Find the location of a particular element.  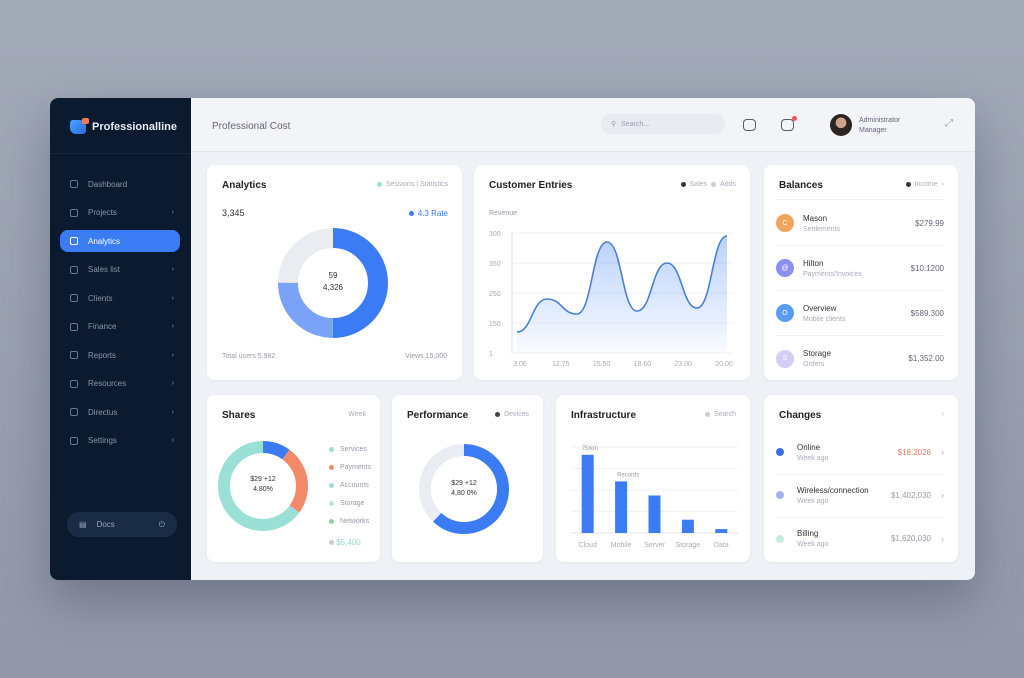

sidebar-item-label: Resources is located at coordinates (107, 383).